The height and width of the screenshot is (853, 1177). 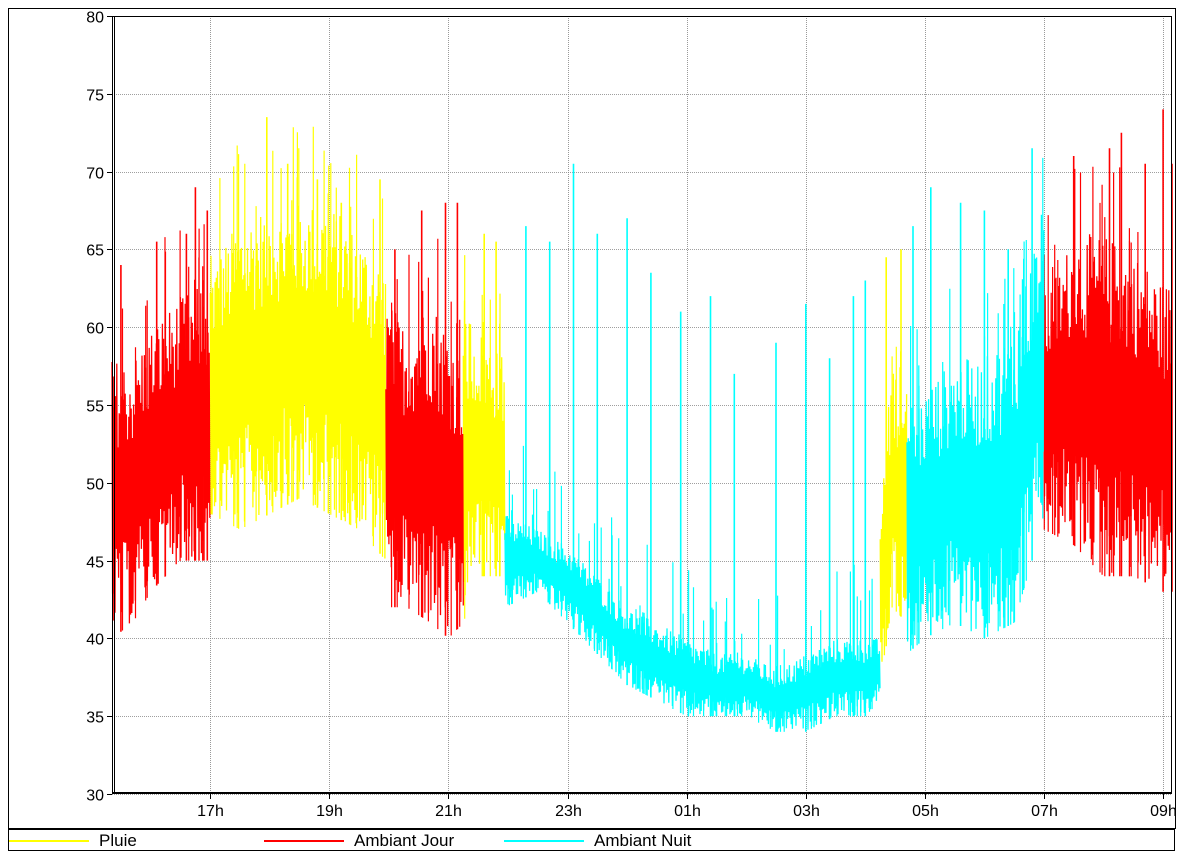 What do you see at coordinates (95, 174) in the screenshot?
I see `y-tick-label: 70` at bounding box center [95, 174].